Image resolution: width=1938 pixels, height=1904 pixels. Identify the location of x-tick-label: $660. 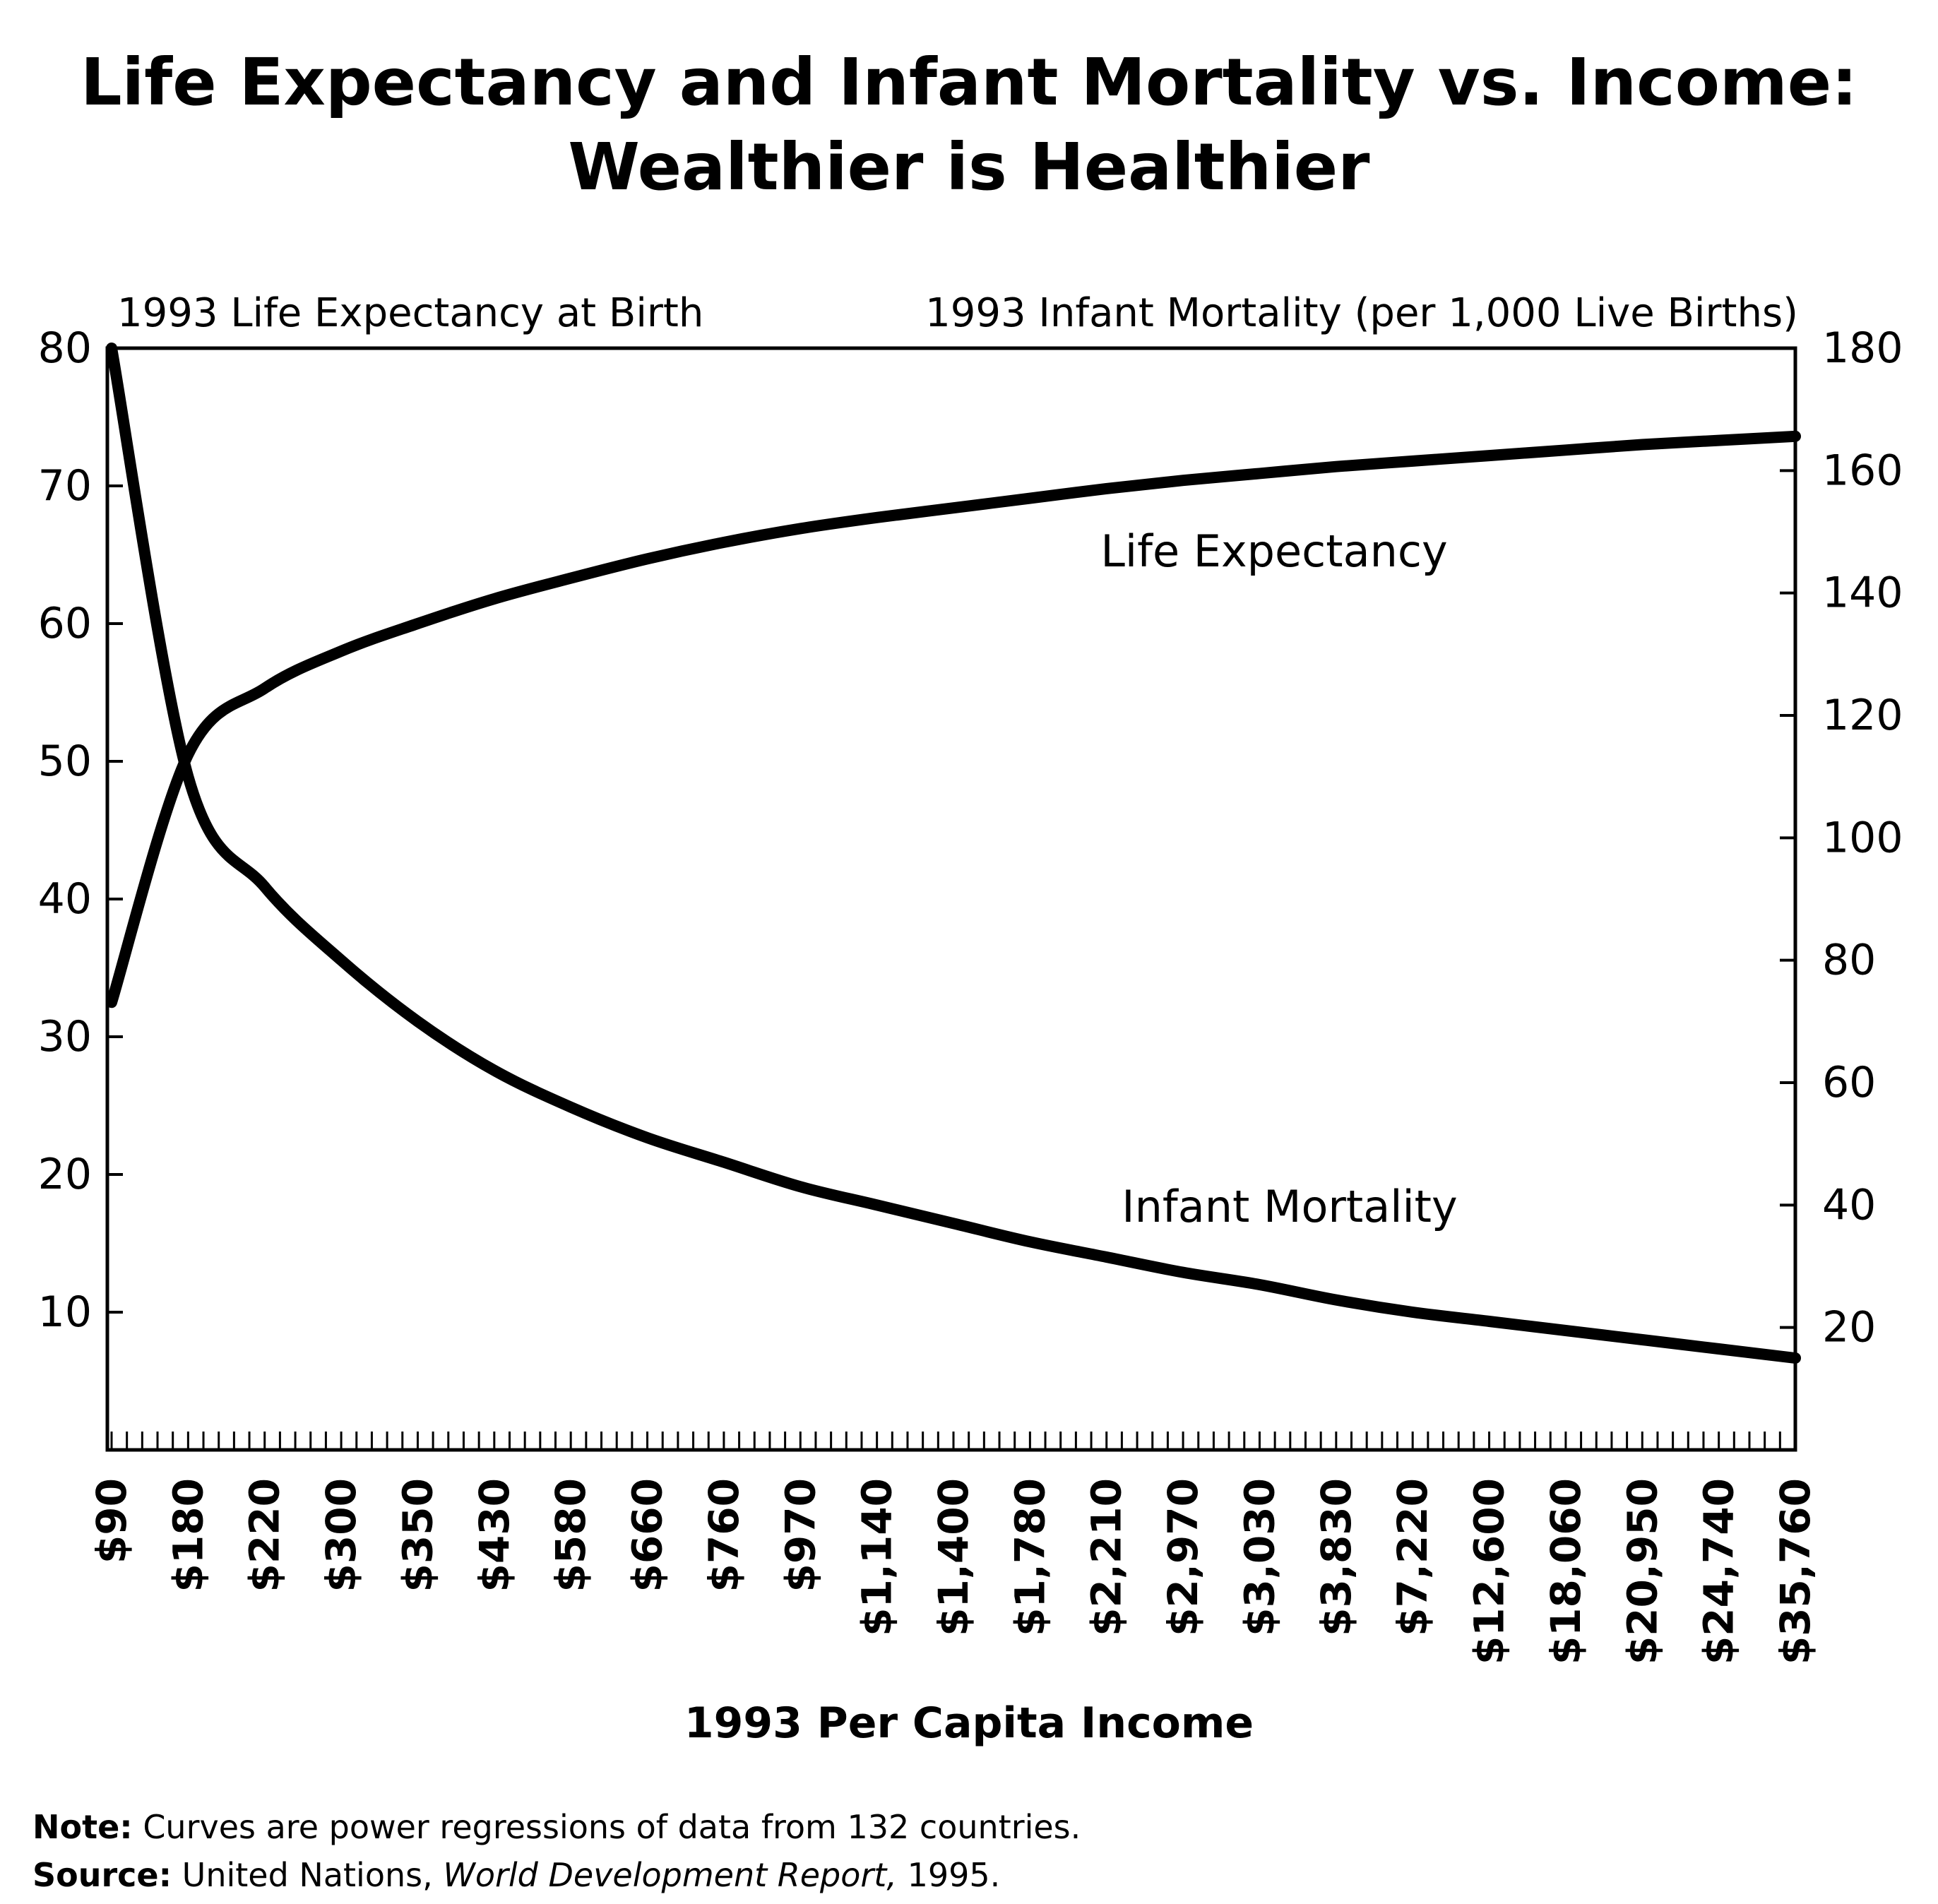
(648, 1535).